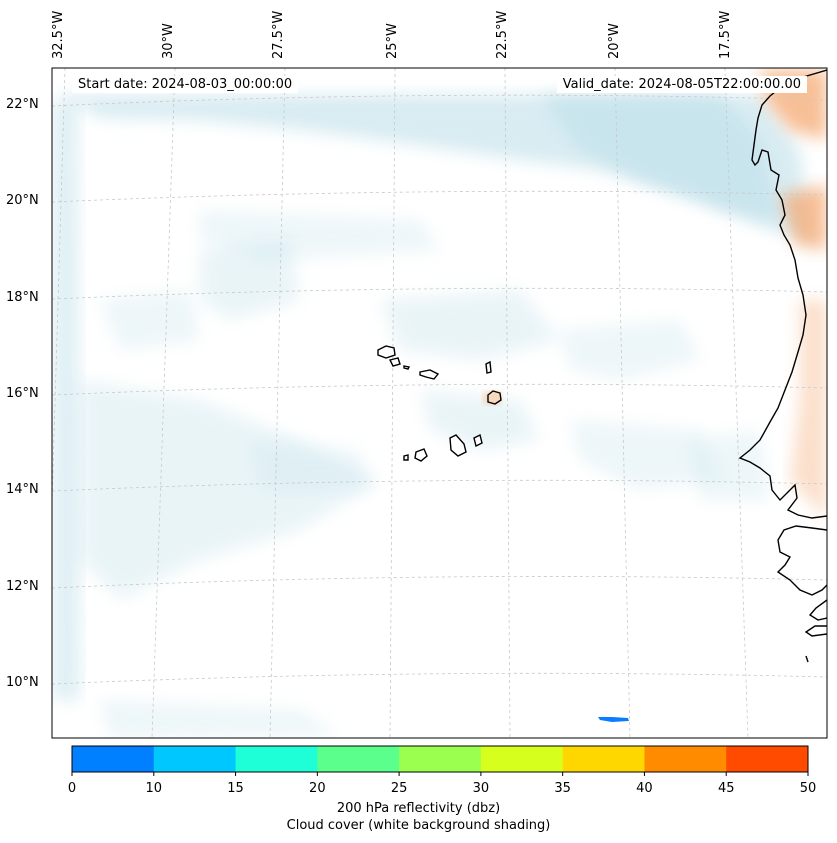 The width and height of the screenshot is (837, 843). What do you see at coordinates (22, 586) in the screenshot?
I see `lat-label: 12°N` at bounding box center [22, 586].